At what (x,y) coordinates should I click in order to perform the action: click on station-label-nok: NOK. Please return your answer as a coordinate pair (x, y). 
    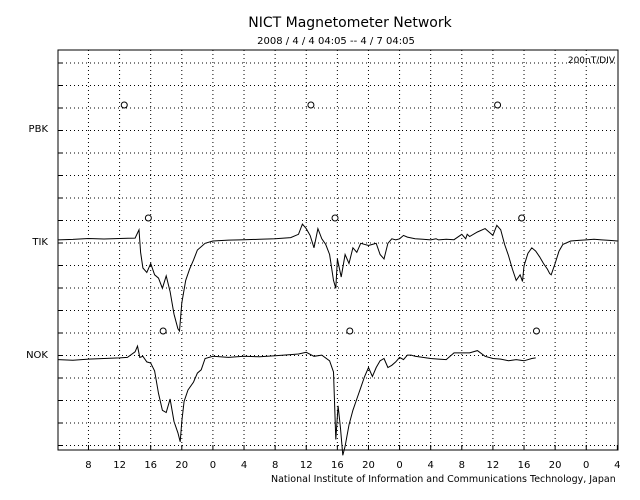
    Looking at the image, I should click on (37, 355).